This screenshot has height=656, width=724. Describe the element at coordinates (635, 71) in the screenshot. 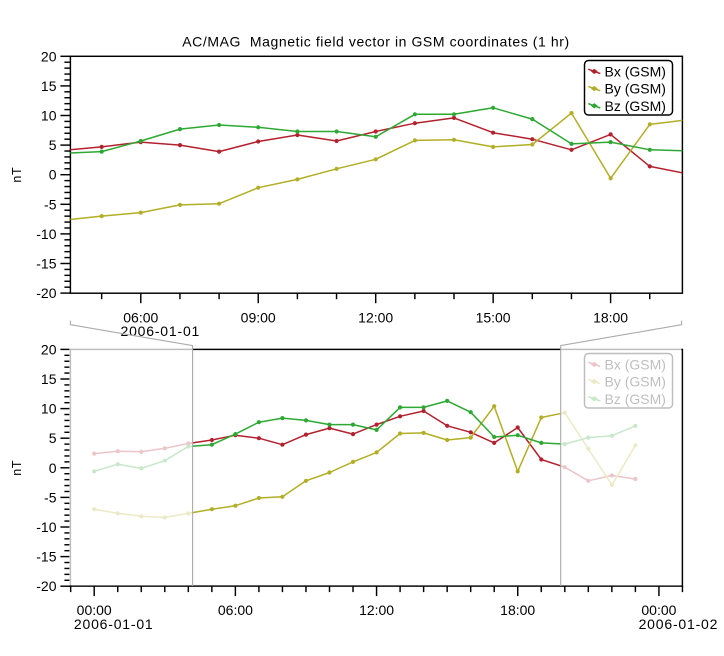

I see `svg-text: Bx (GSM)` at that location.